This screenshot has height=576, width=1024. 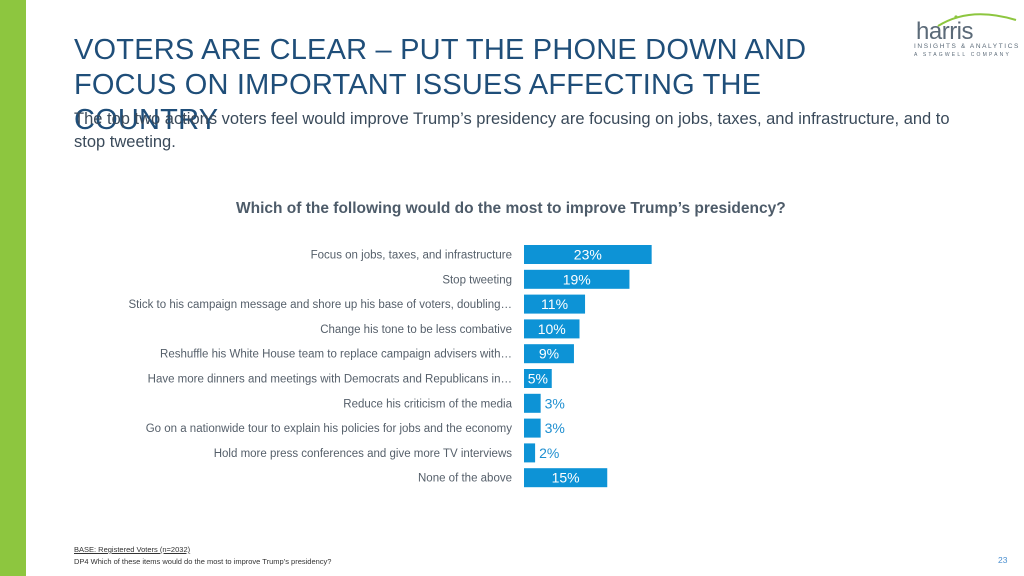 I want to click on value-label: 19%, so click(x=577, y=279).